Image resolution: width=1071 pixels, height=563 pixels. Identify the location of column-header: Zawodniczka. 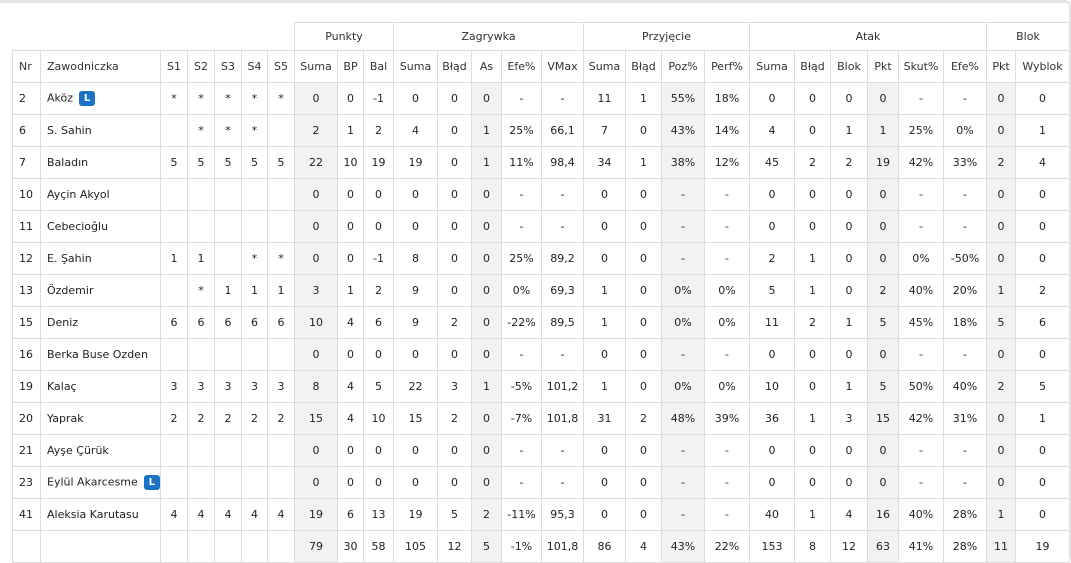
(100, 66).